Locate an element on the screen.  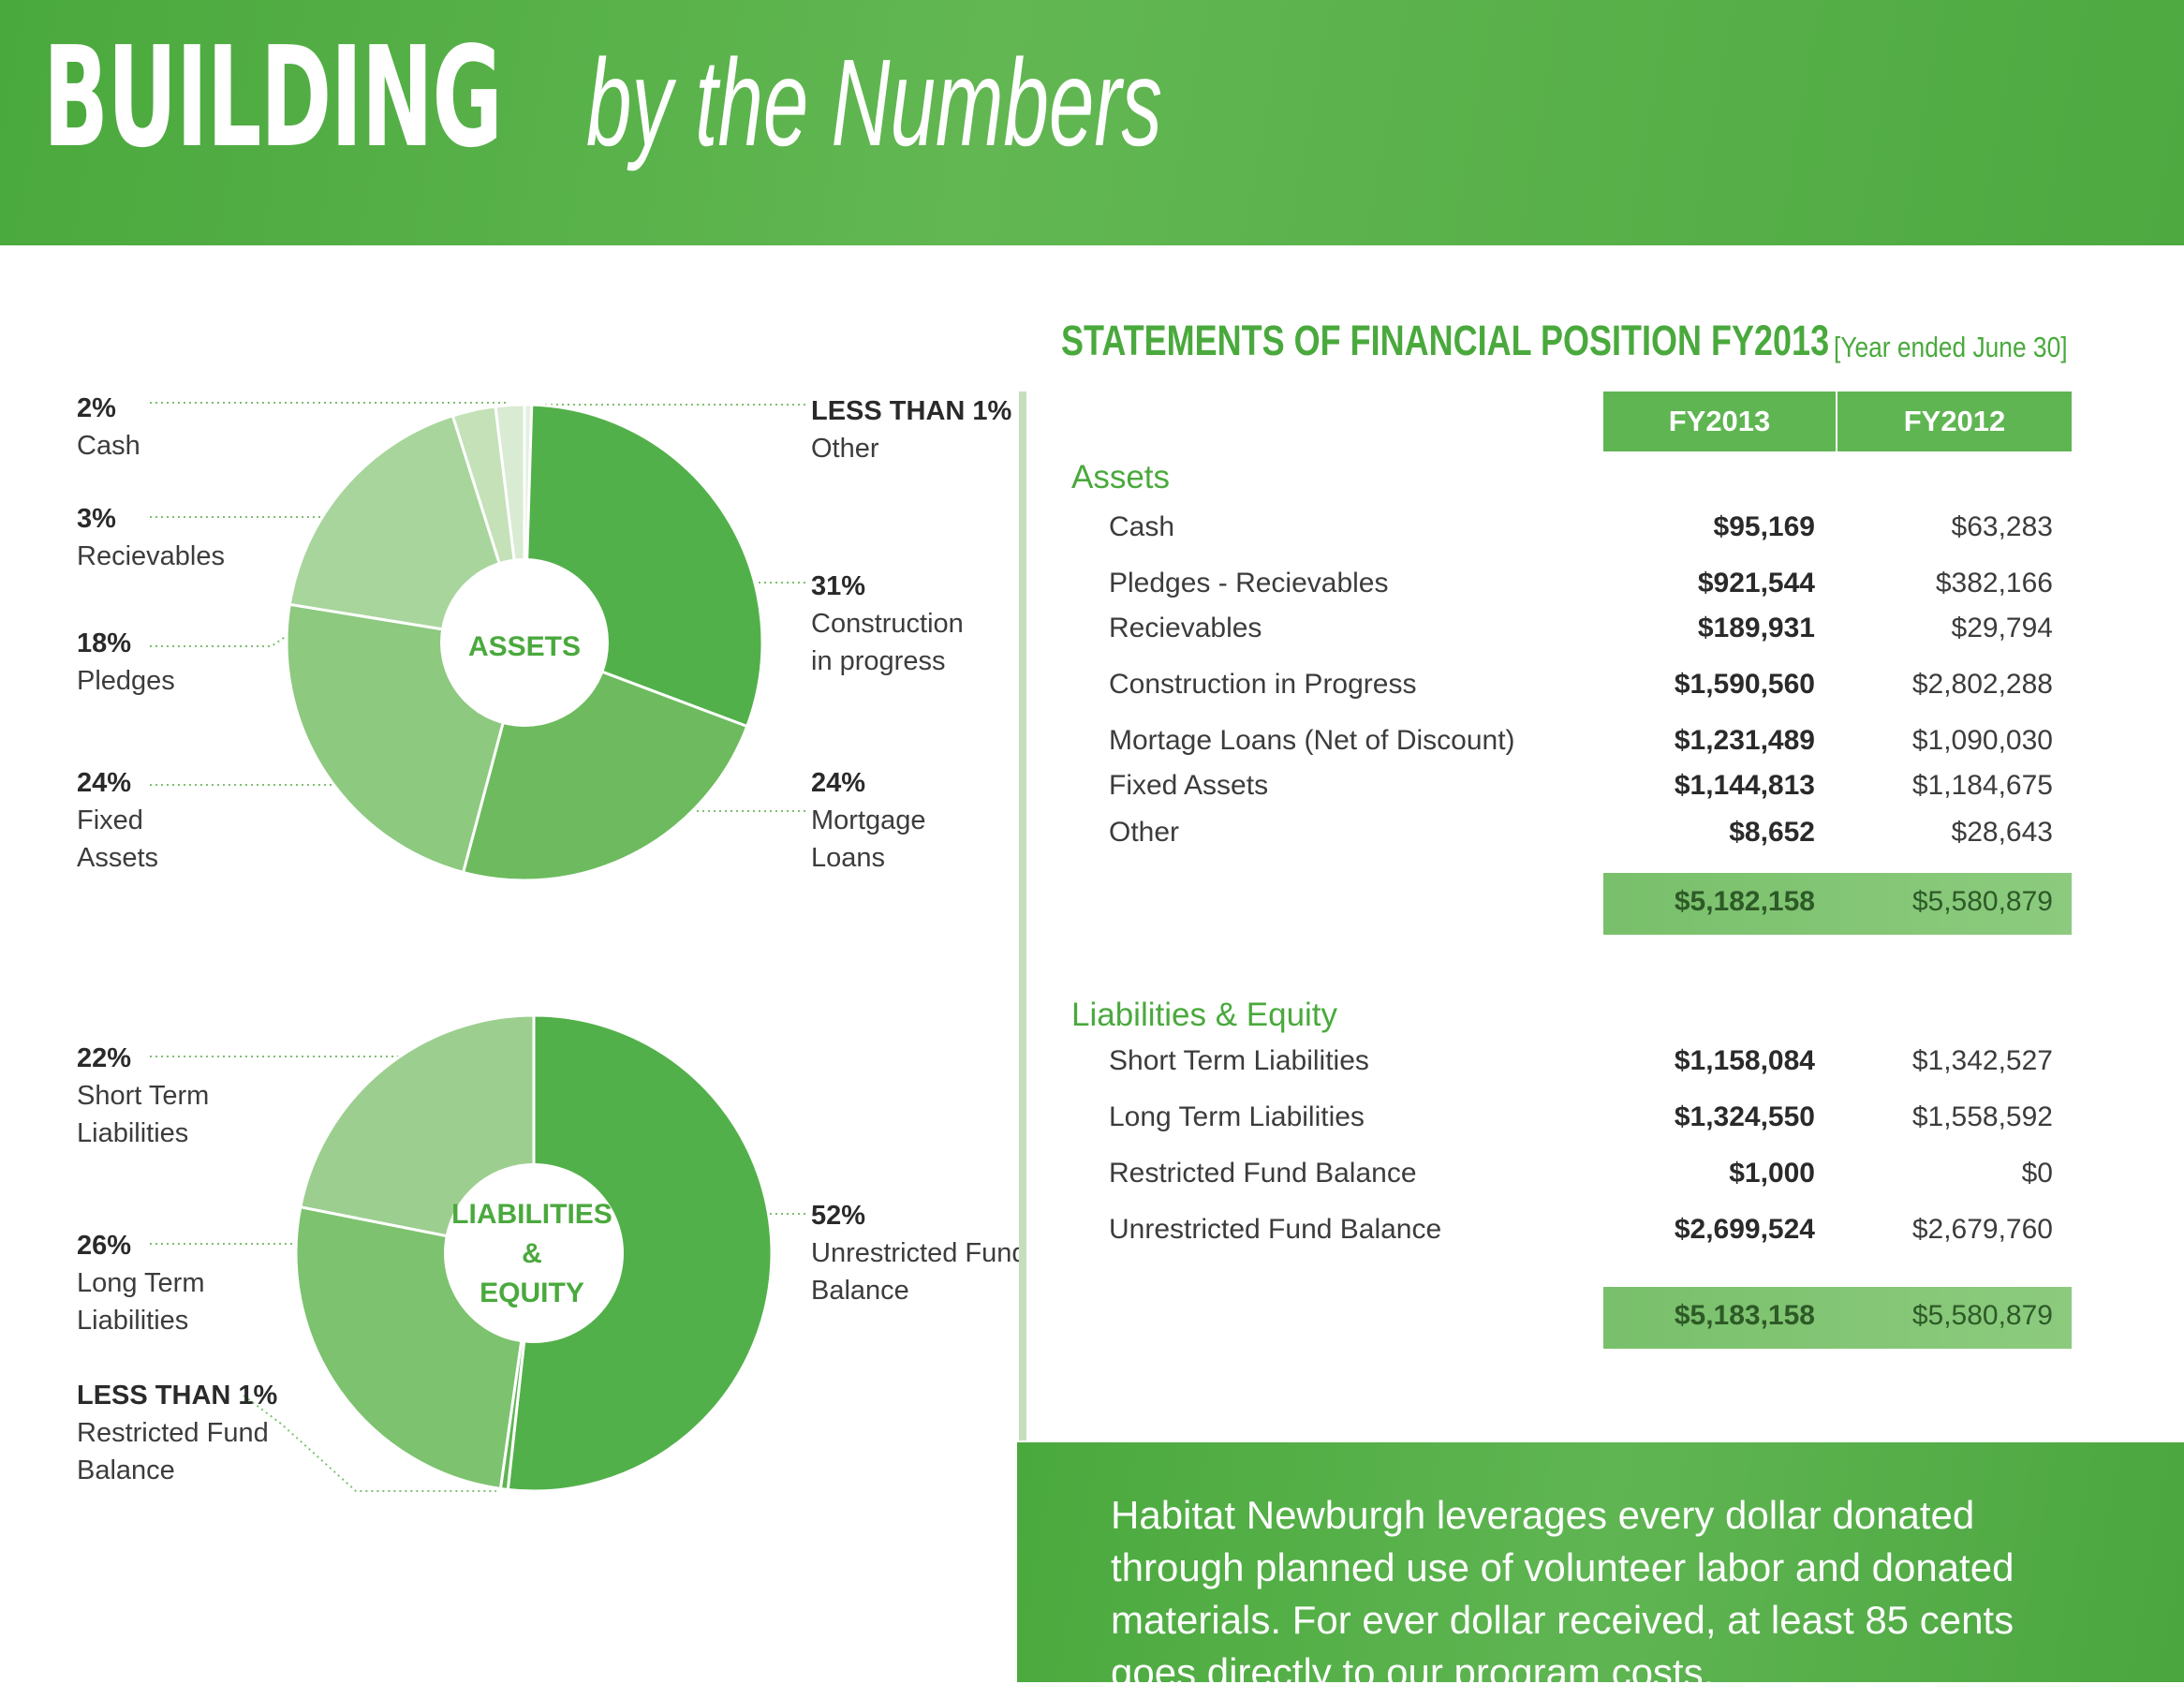
label-construction: 31% Construction in progress is located at coordinates (887, 624).